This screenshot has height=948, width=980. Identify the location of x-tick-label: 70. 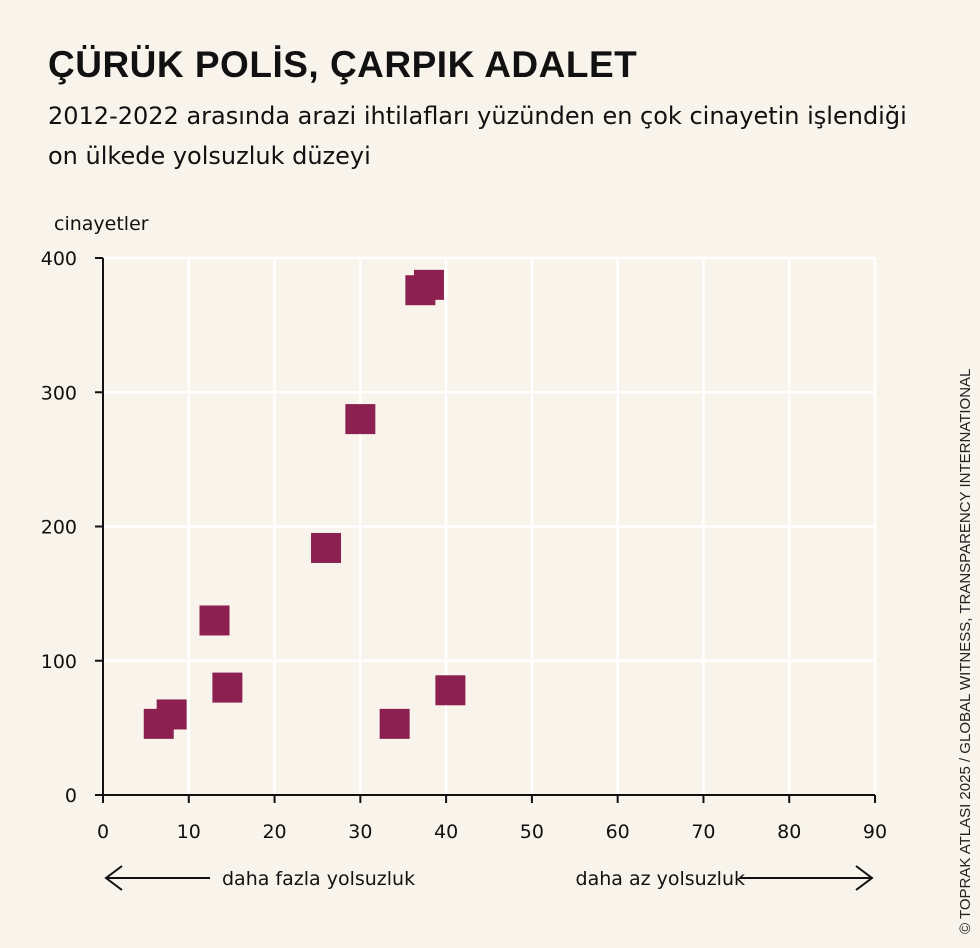
(703, 832).